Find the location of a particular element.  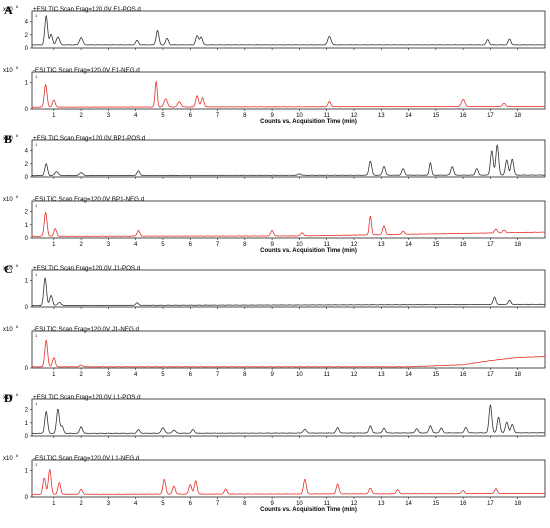

panel-d-x-axis-label: Counts vs. Acquisition Time (min) is located at coordinates (308, 510).